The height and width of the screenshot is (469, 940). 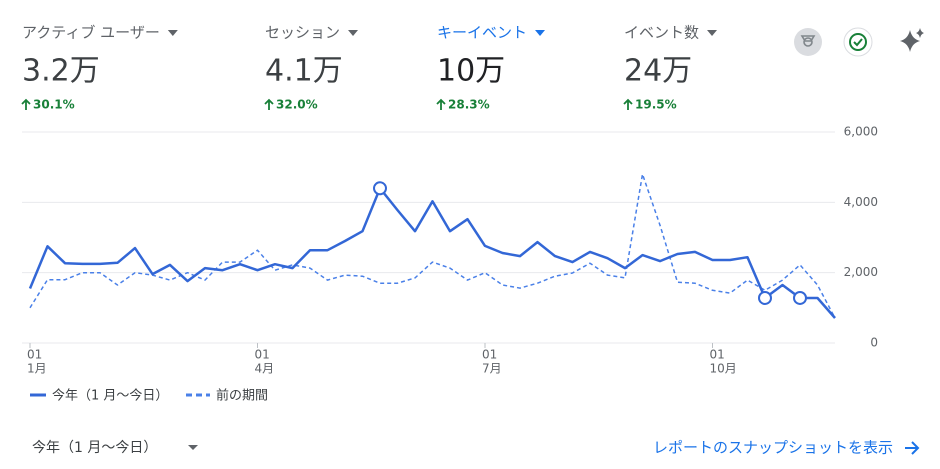 I want to click on metric-change: 32.0%, so click(x=297, y=105).